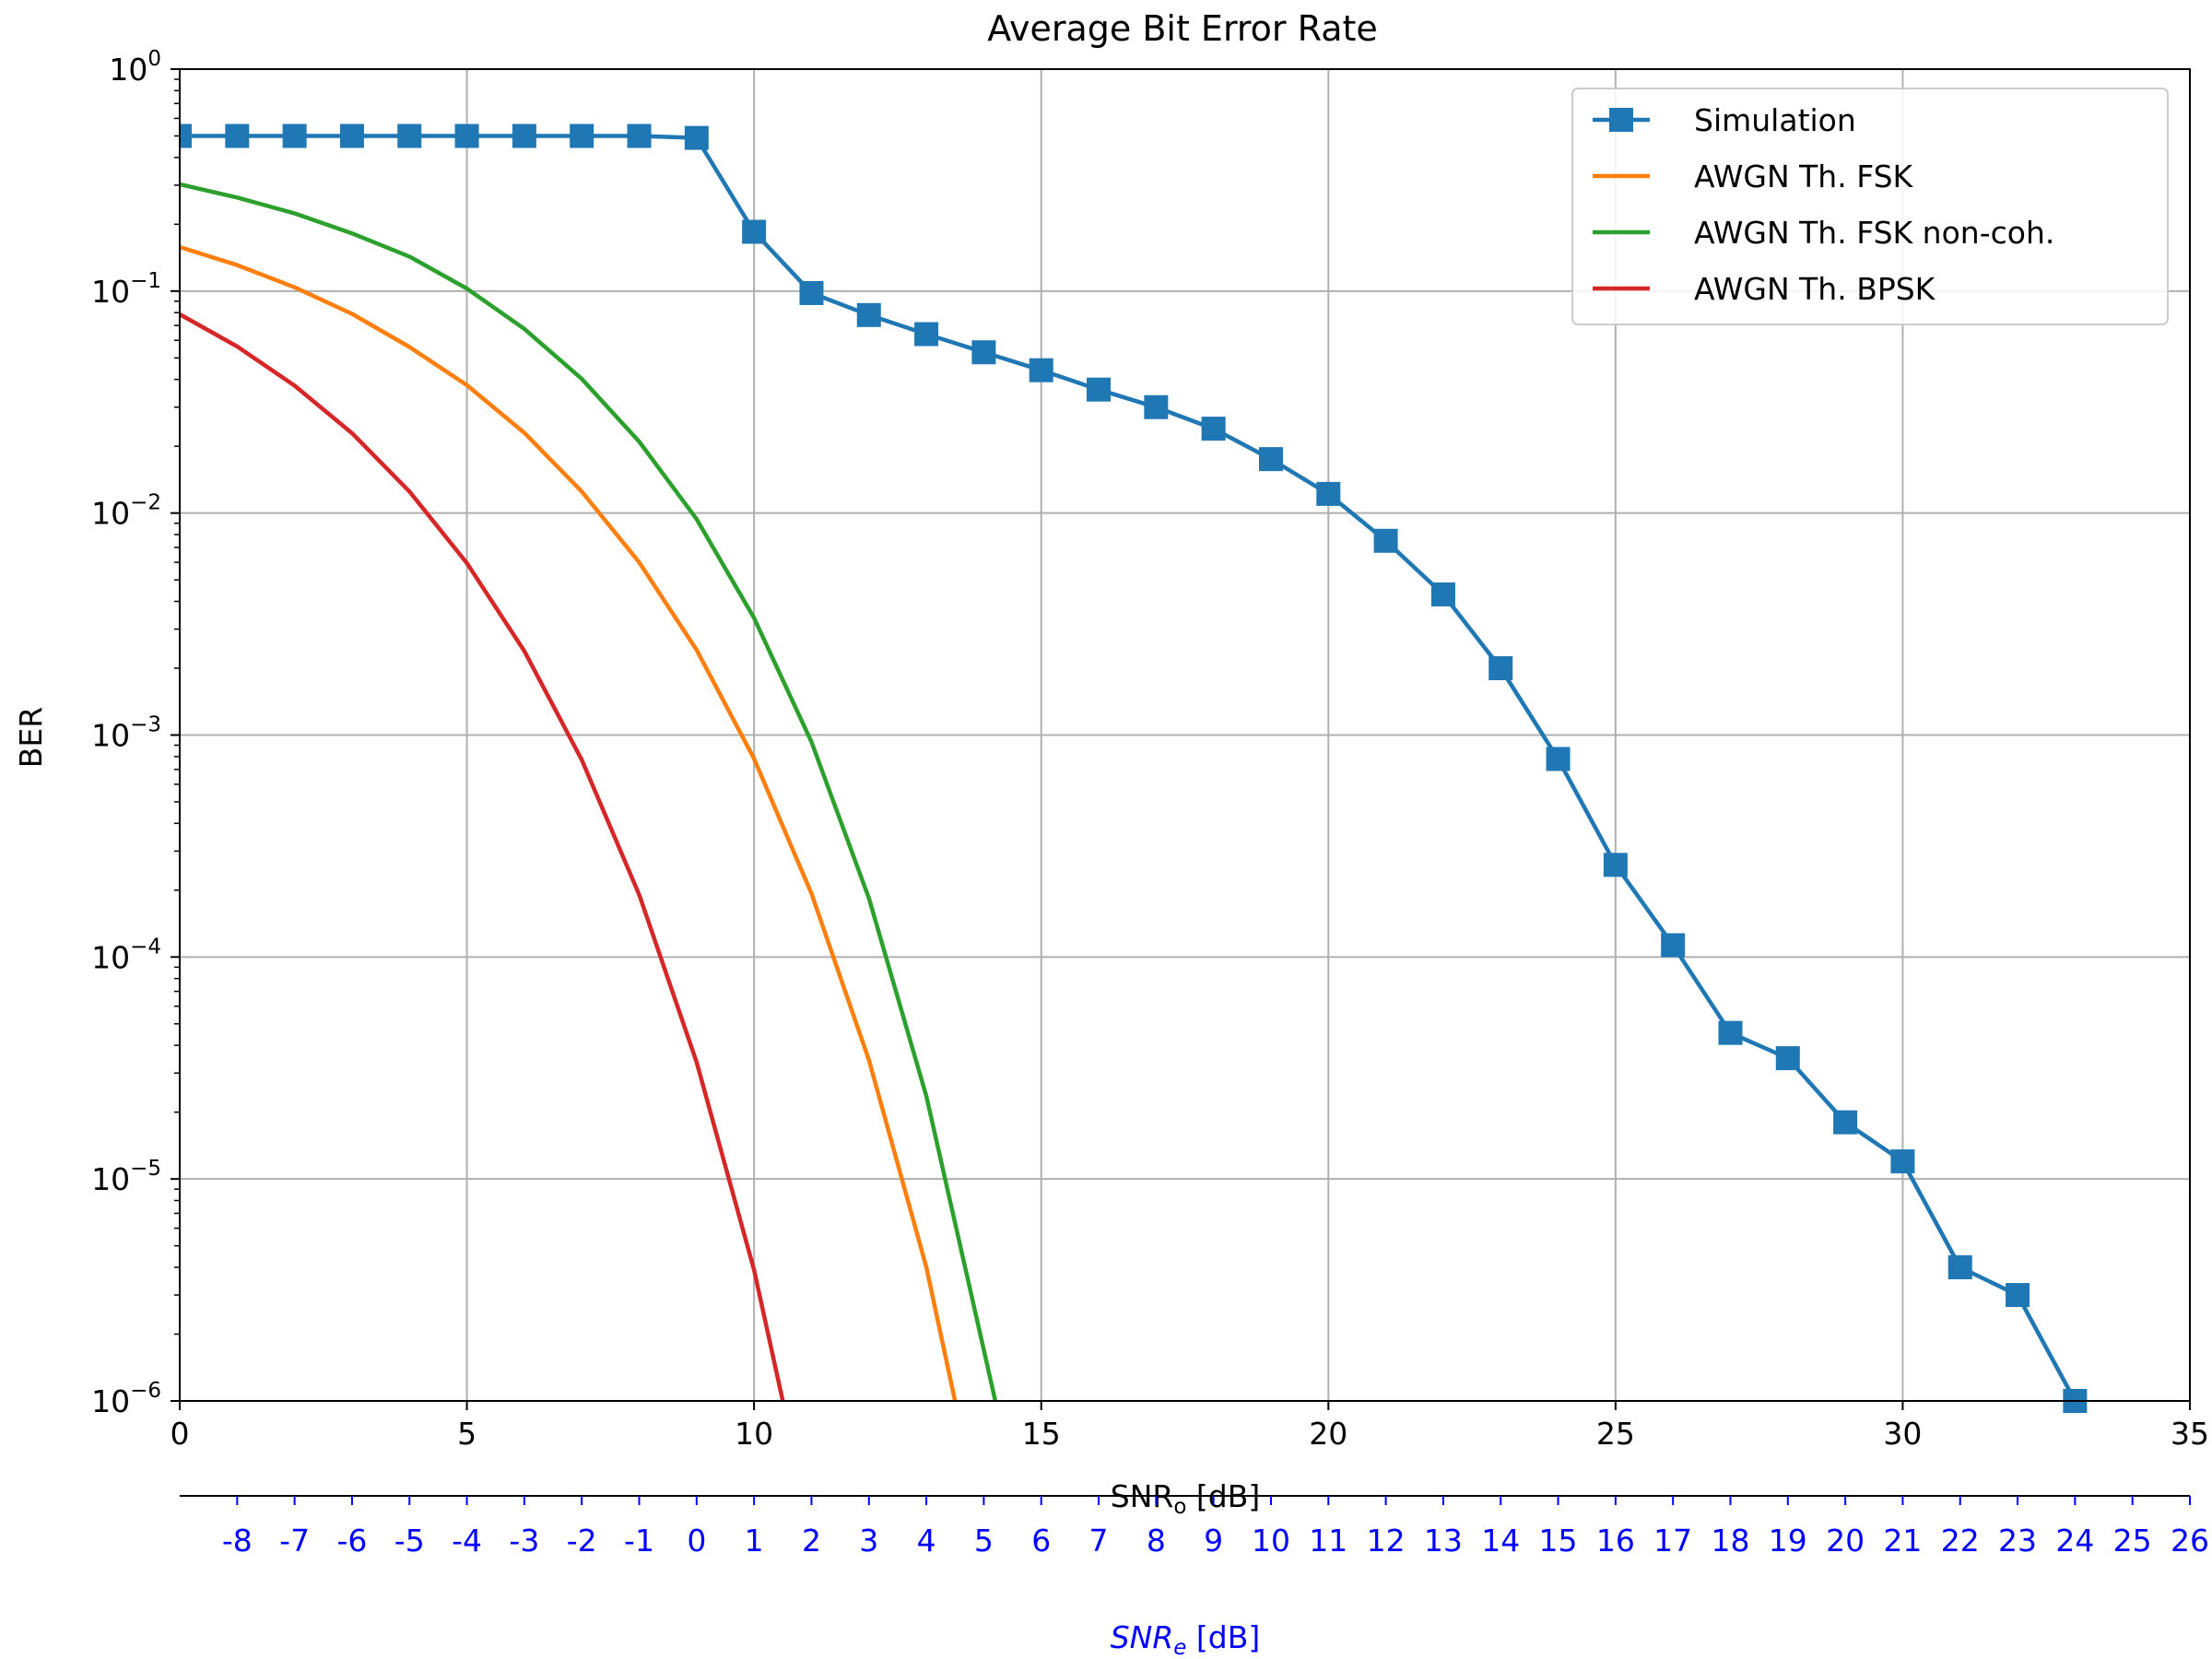 The image size is (2212, 1659). I want to click on secondary-x-tick-label: 6, so click(1041, 1541).